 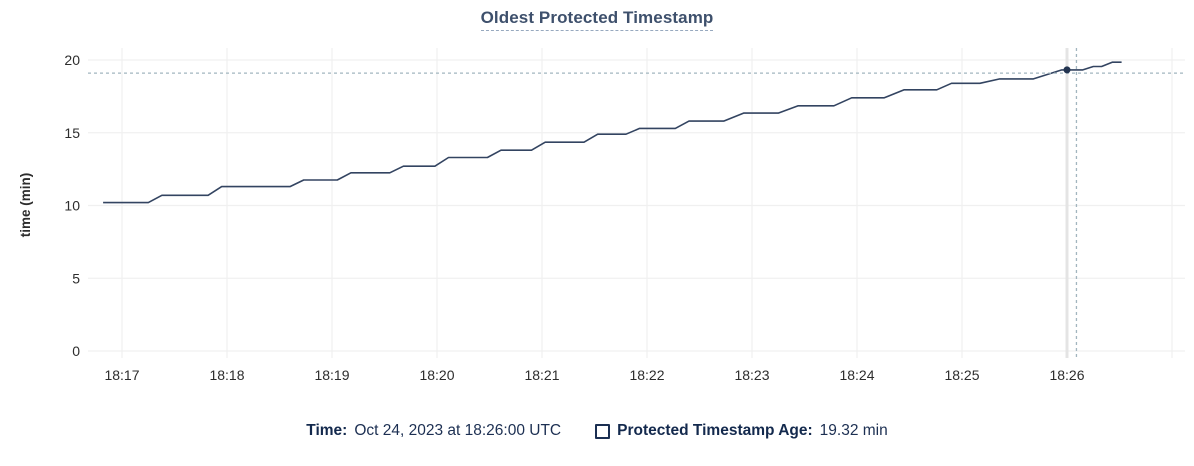 What do you see at coordinates (121, 375) in the screenshot?
I see `x-tick-label: 18:17` at bounding box center [121, 375].